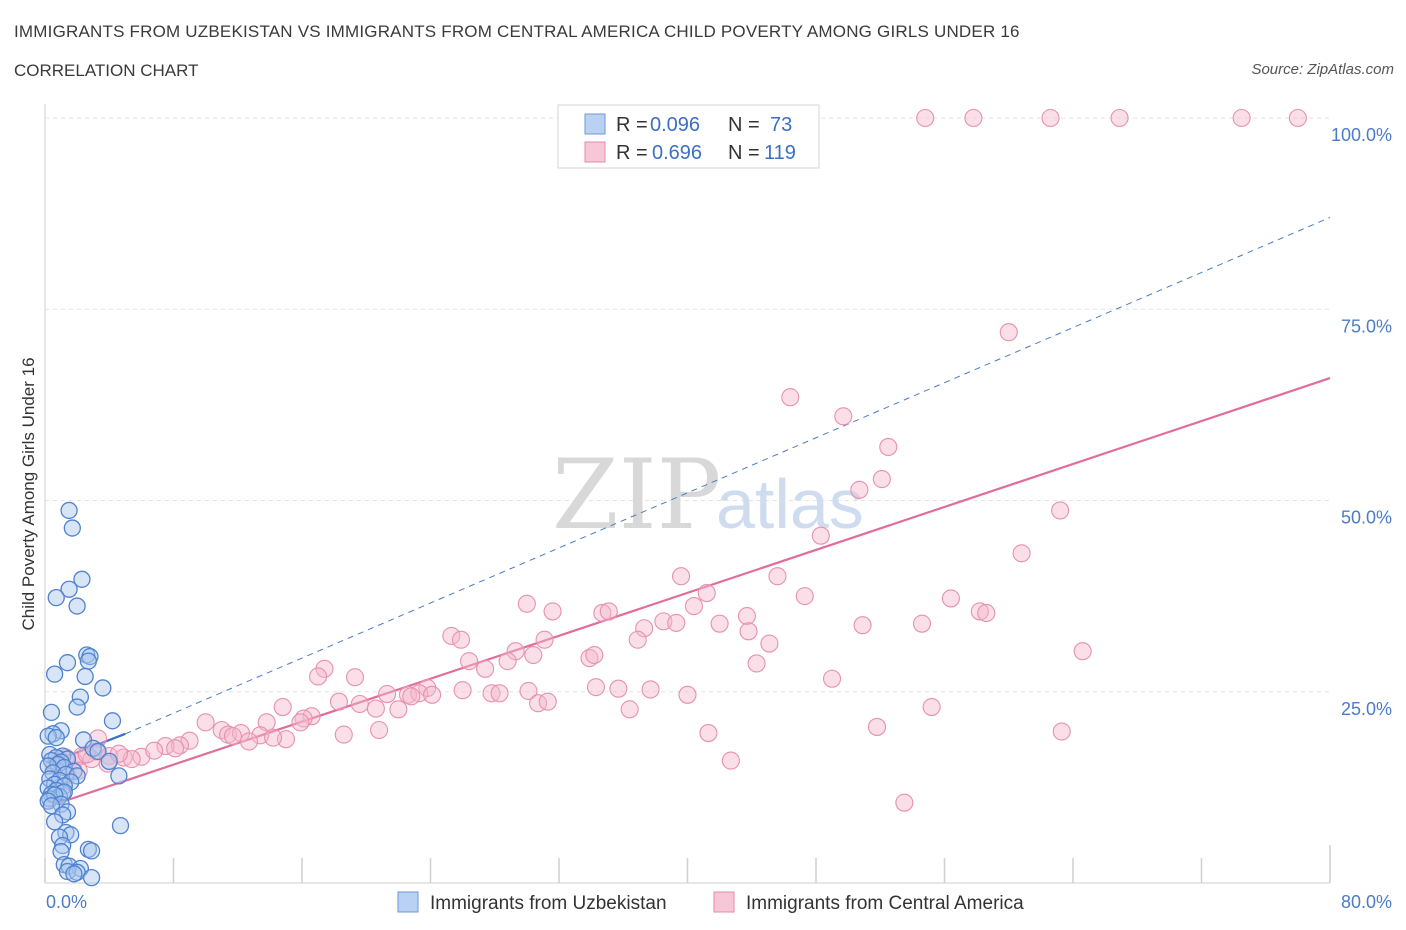 Image resolution: width=1406 pixels, height=930 pixels. Describe the element at coordinates (66, 902) in the screenshot. I see `x-tick-label: 0.0%` at that location.